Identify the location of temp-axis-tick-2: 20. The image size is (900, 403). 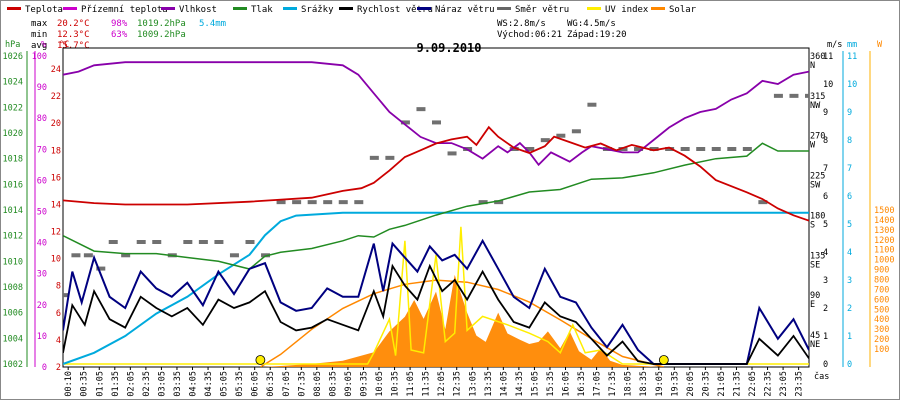
(56, 124).